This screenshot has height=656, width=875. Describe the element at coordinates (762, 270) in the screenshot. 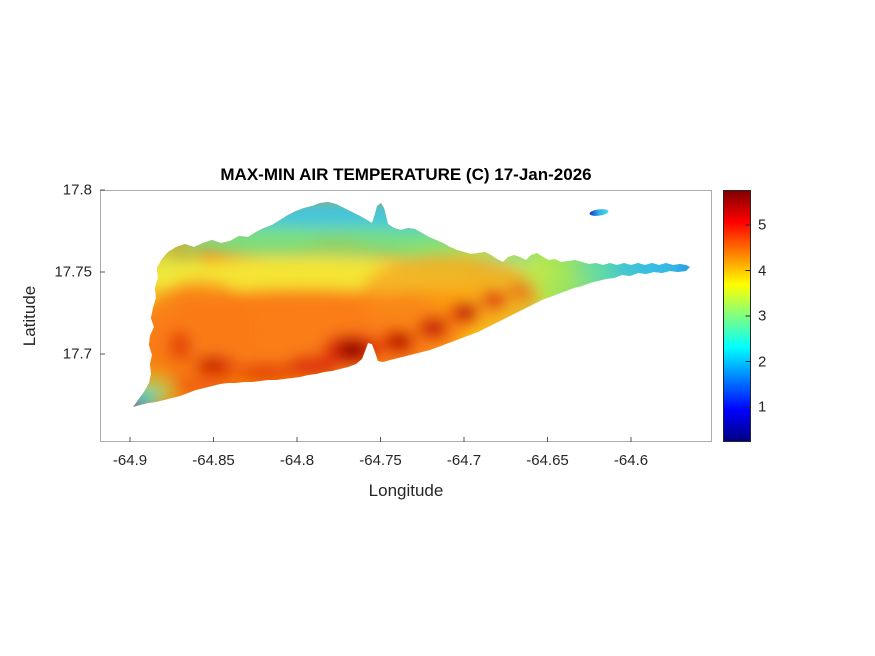

I see `colorbar-tick-label: 4` at that location.